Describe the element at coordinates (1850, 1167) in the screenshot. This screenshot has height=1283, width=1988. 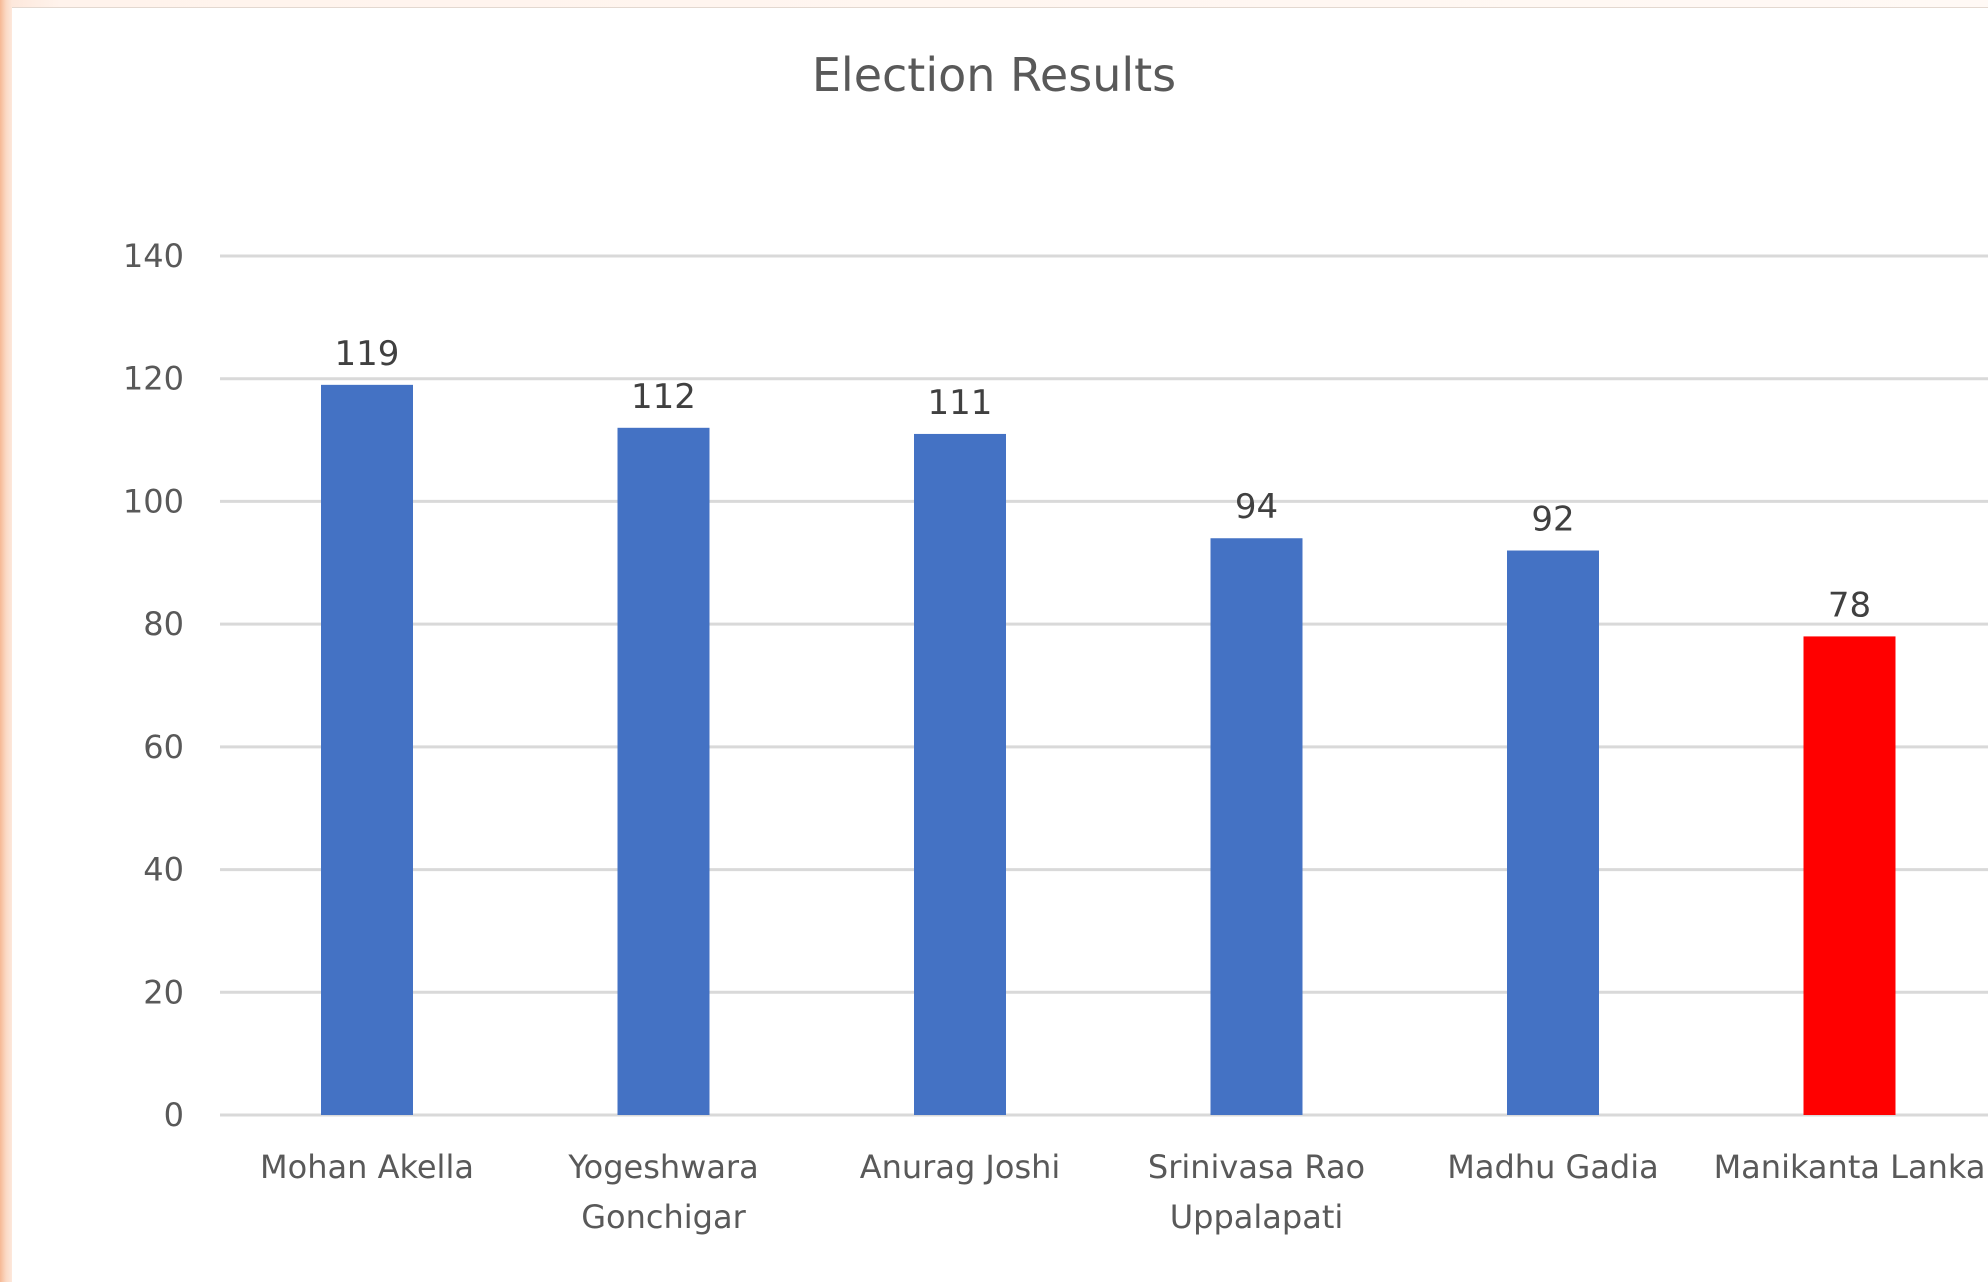
I see `x-category-label: Manikanta Lanka` at that location.